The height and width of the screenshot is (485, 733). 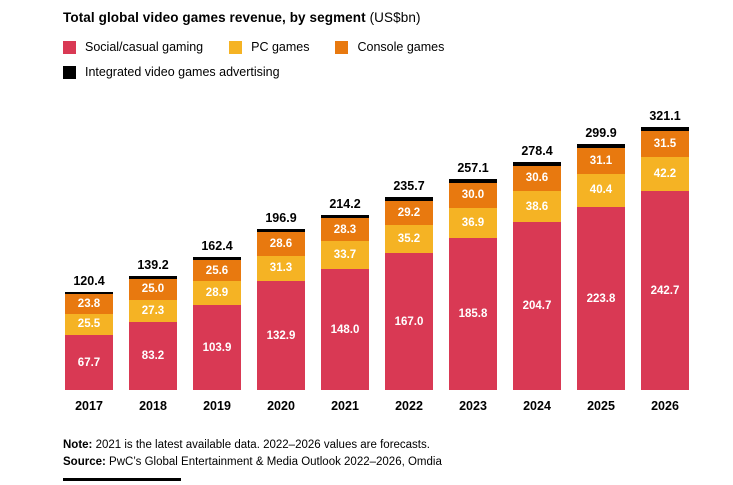 I want to click on bar-column: 235.7 29.2 35.2 167.0 2022, so click(x=409, y=296).